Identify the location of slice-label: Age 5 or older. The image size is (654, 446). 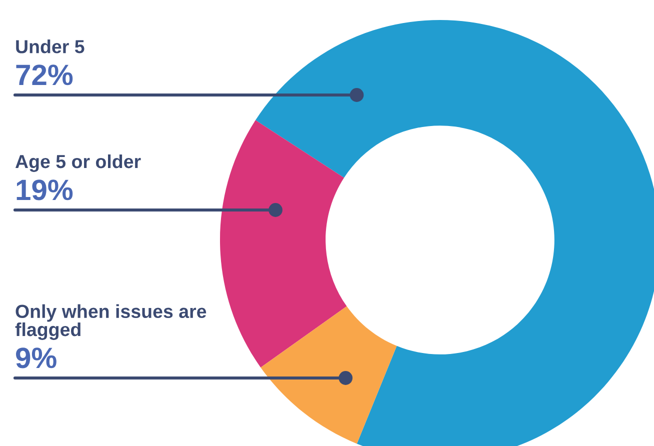
(78, 163).